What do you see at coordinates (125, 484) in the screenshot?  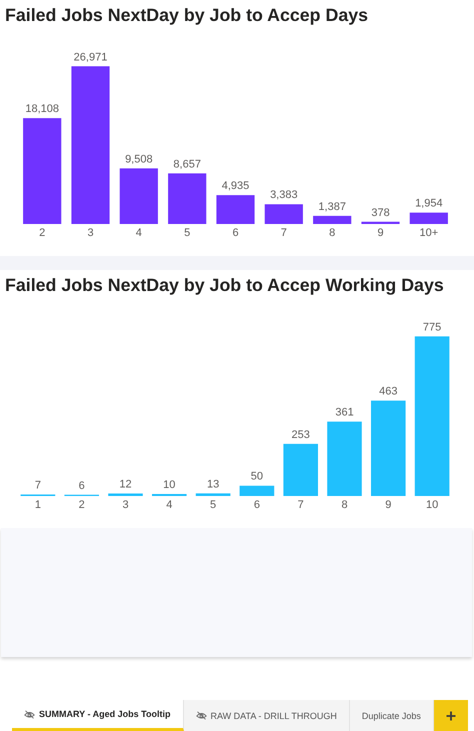 I see `data-label: 12` at bounding box center [125, 484].